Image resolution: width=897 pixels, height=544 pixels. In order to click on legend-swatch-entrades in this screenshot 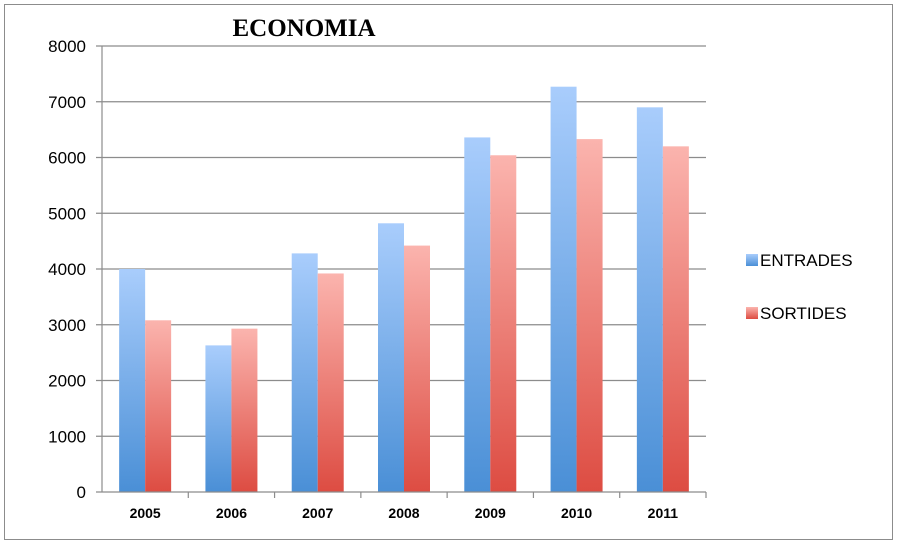, I will do `click(752, 260)`.